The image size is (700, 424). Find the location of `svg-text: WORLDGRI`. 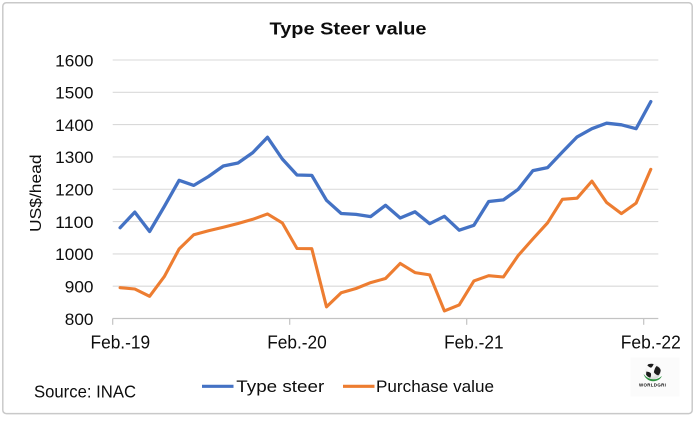

svg-text: WORLDGRI is located at coordinates (652, 385).